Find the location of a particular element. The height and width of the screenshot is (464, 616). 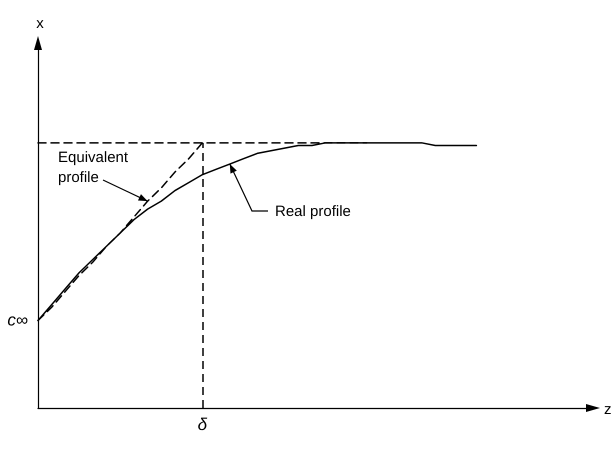

text: δ is located at coordinates (203, 424).